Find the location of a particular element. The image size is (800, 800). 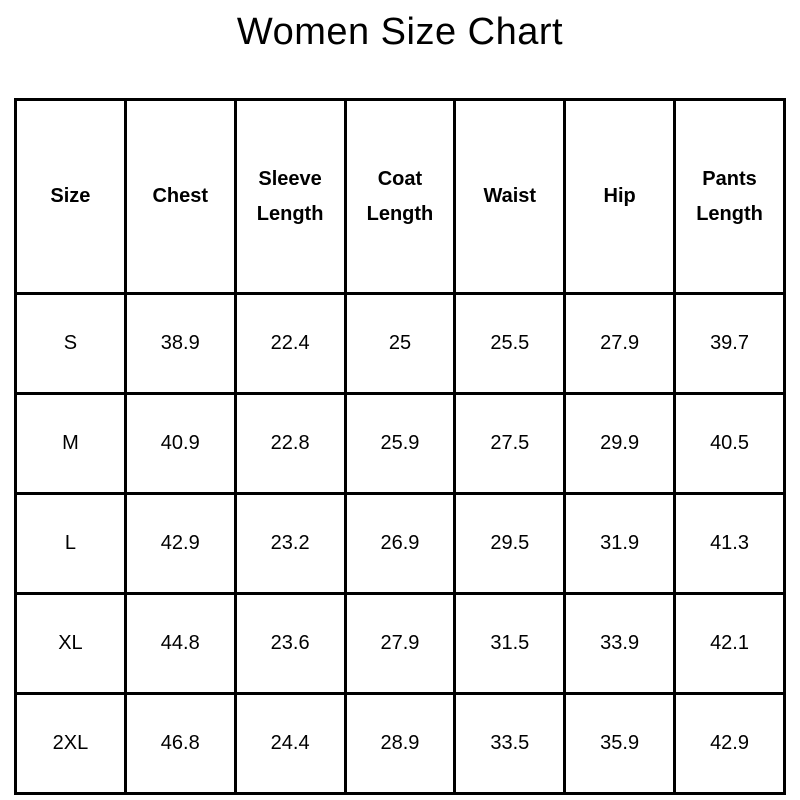

column-header-pants-length: Pants Length is located at coordinates (729, 196).